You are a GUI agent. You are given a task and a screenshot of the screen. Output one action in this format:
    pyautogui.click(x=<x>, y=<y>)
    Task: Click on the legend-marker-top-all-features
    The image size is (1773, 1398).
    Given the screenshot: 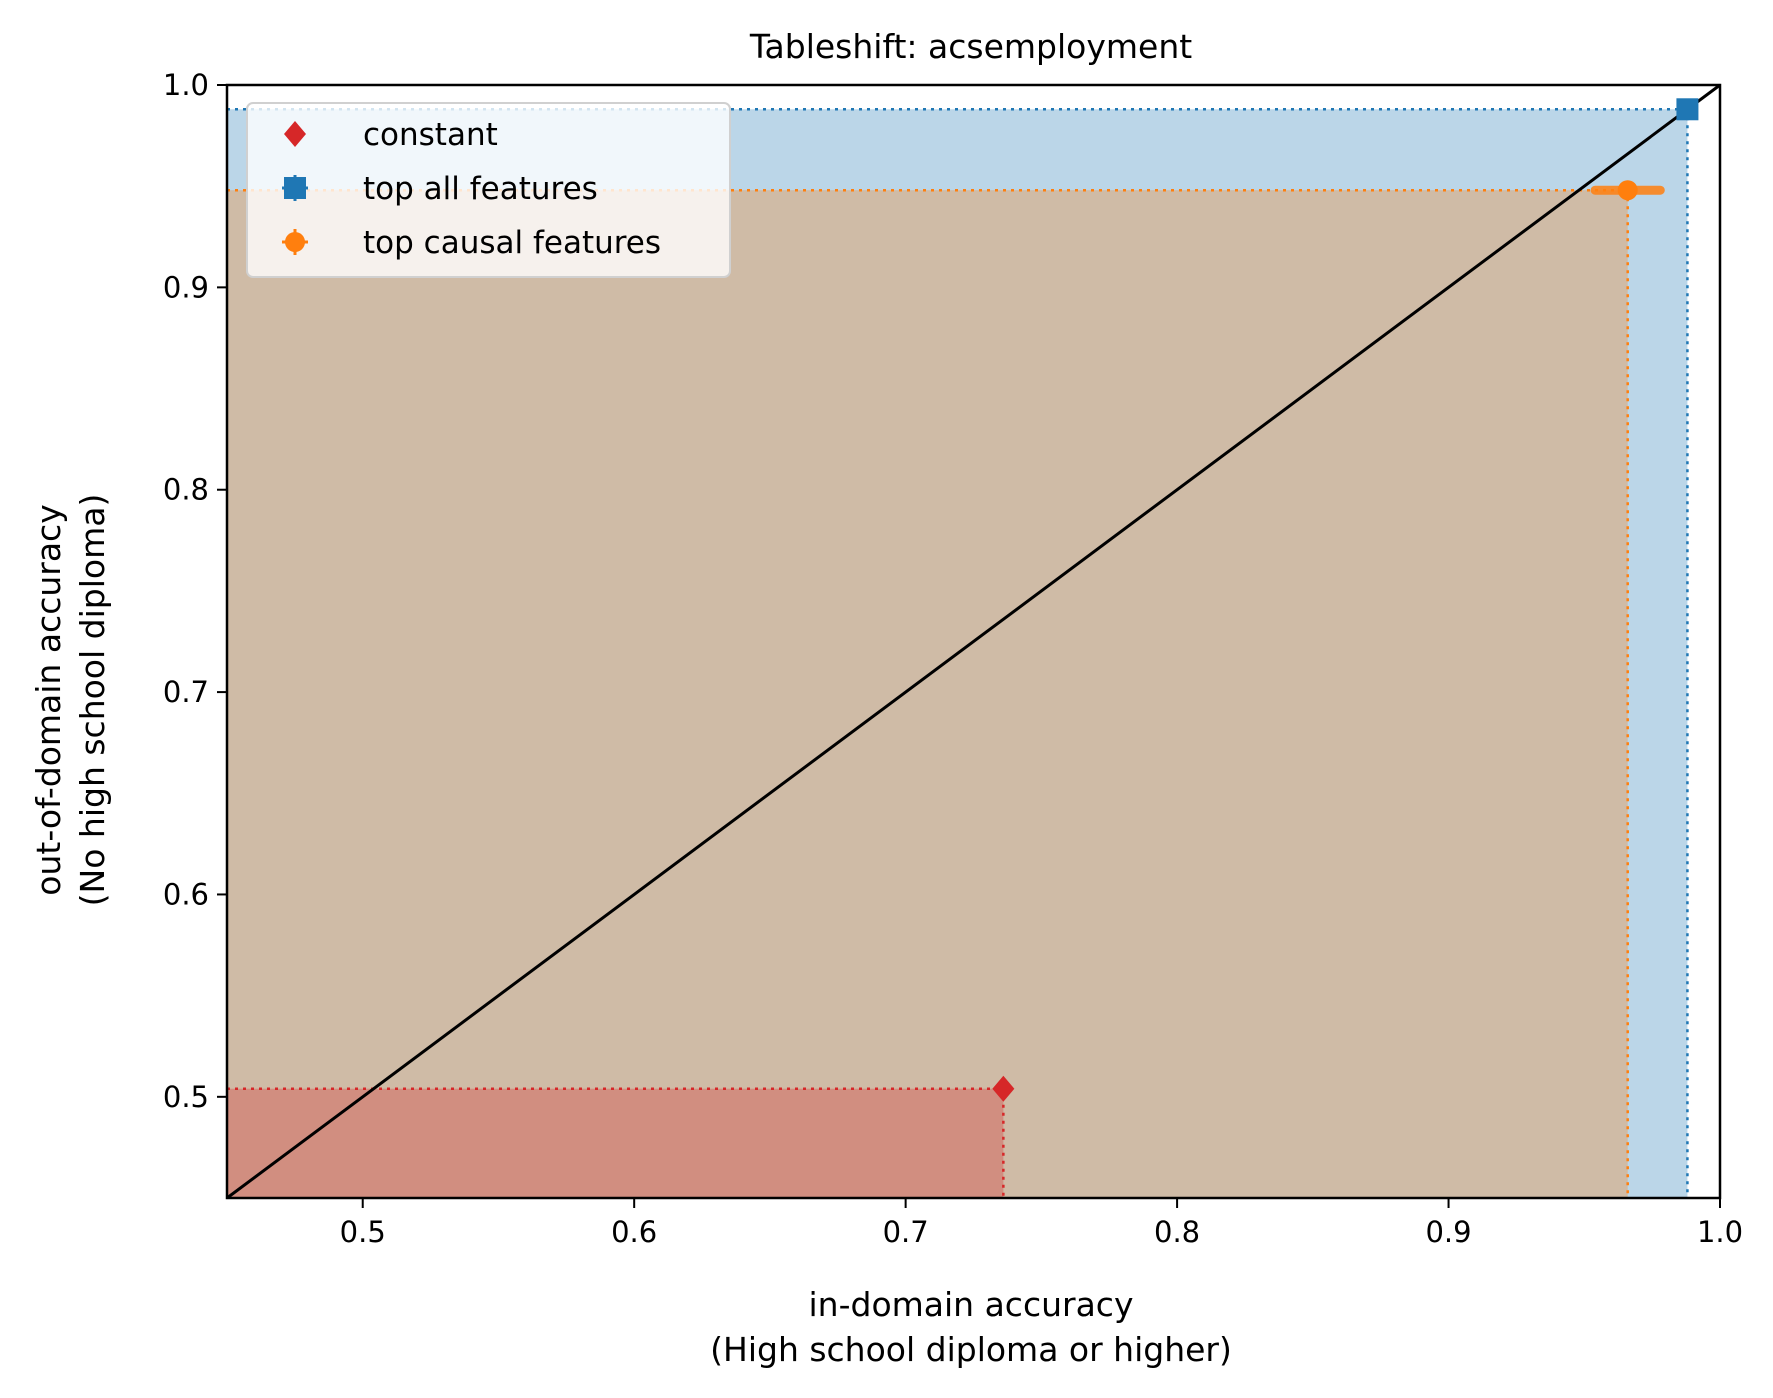 What is the action you would take?
    pyautogui.click(x=295, y=188)
    